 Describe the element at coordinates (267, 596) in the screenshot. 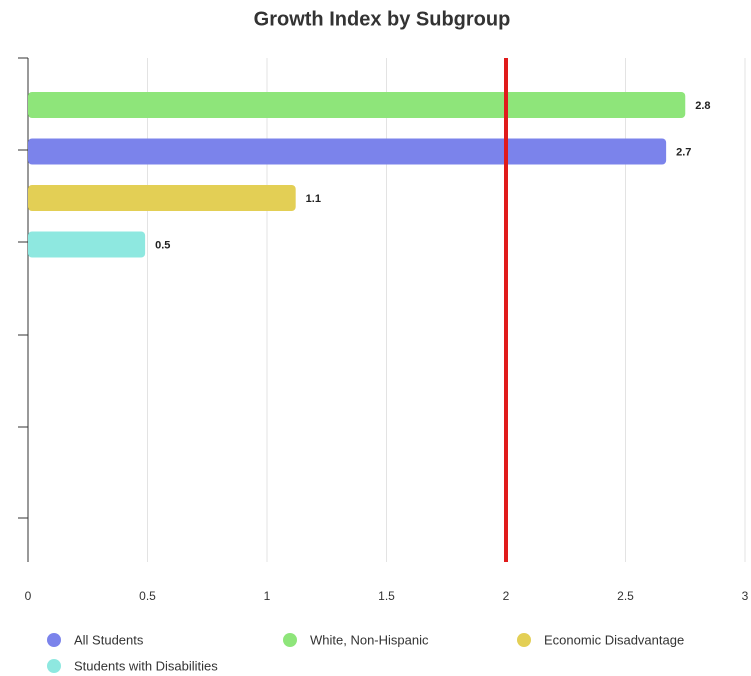

I see `x-tick-label: 1` at that location.